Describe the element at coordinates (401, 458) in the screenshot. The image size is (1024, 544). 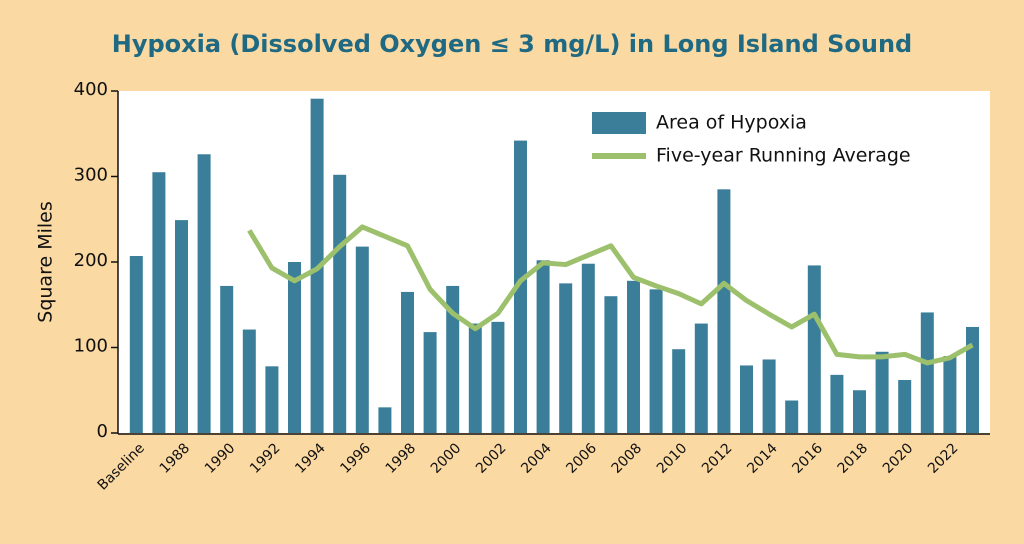
I see `x-tick-label: 1998` at that location.